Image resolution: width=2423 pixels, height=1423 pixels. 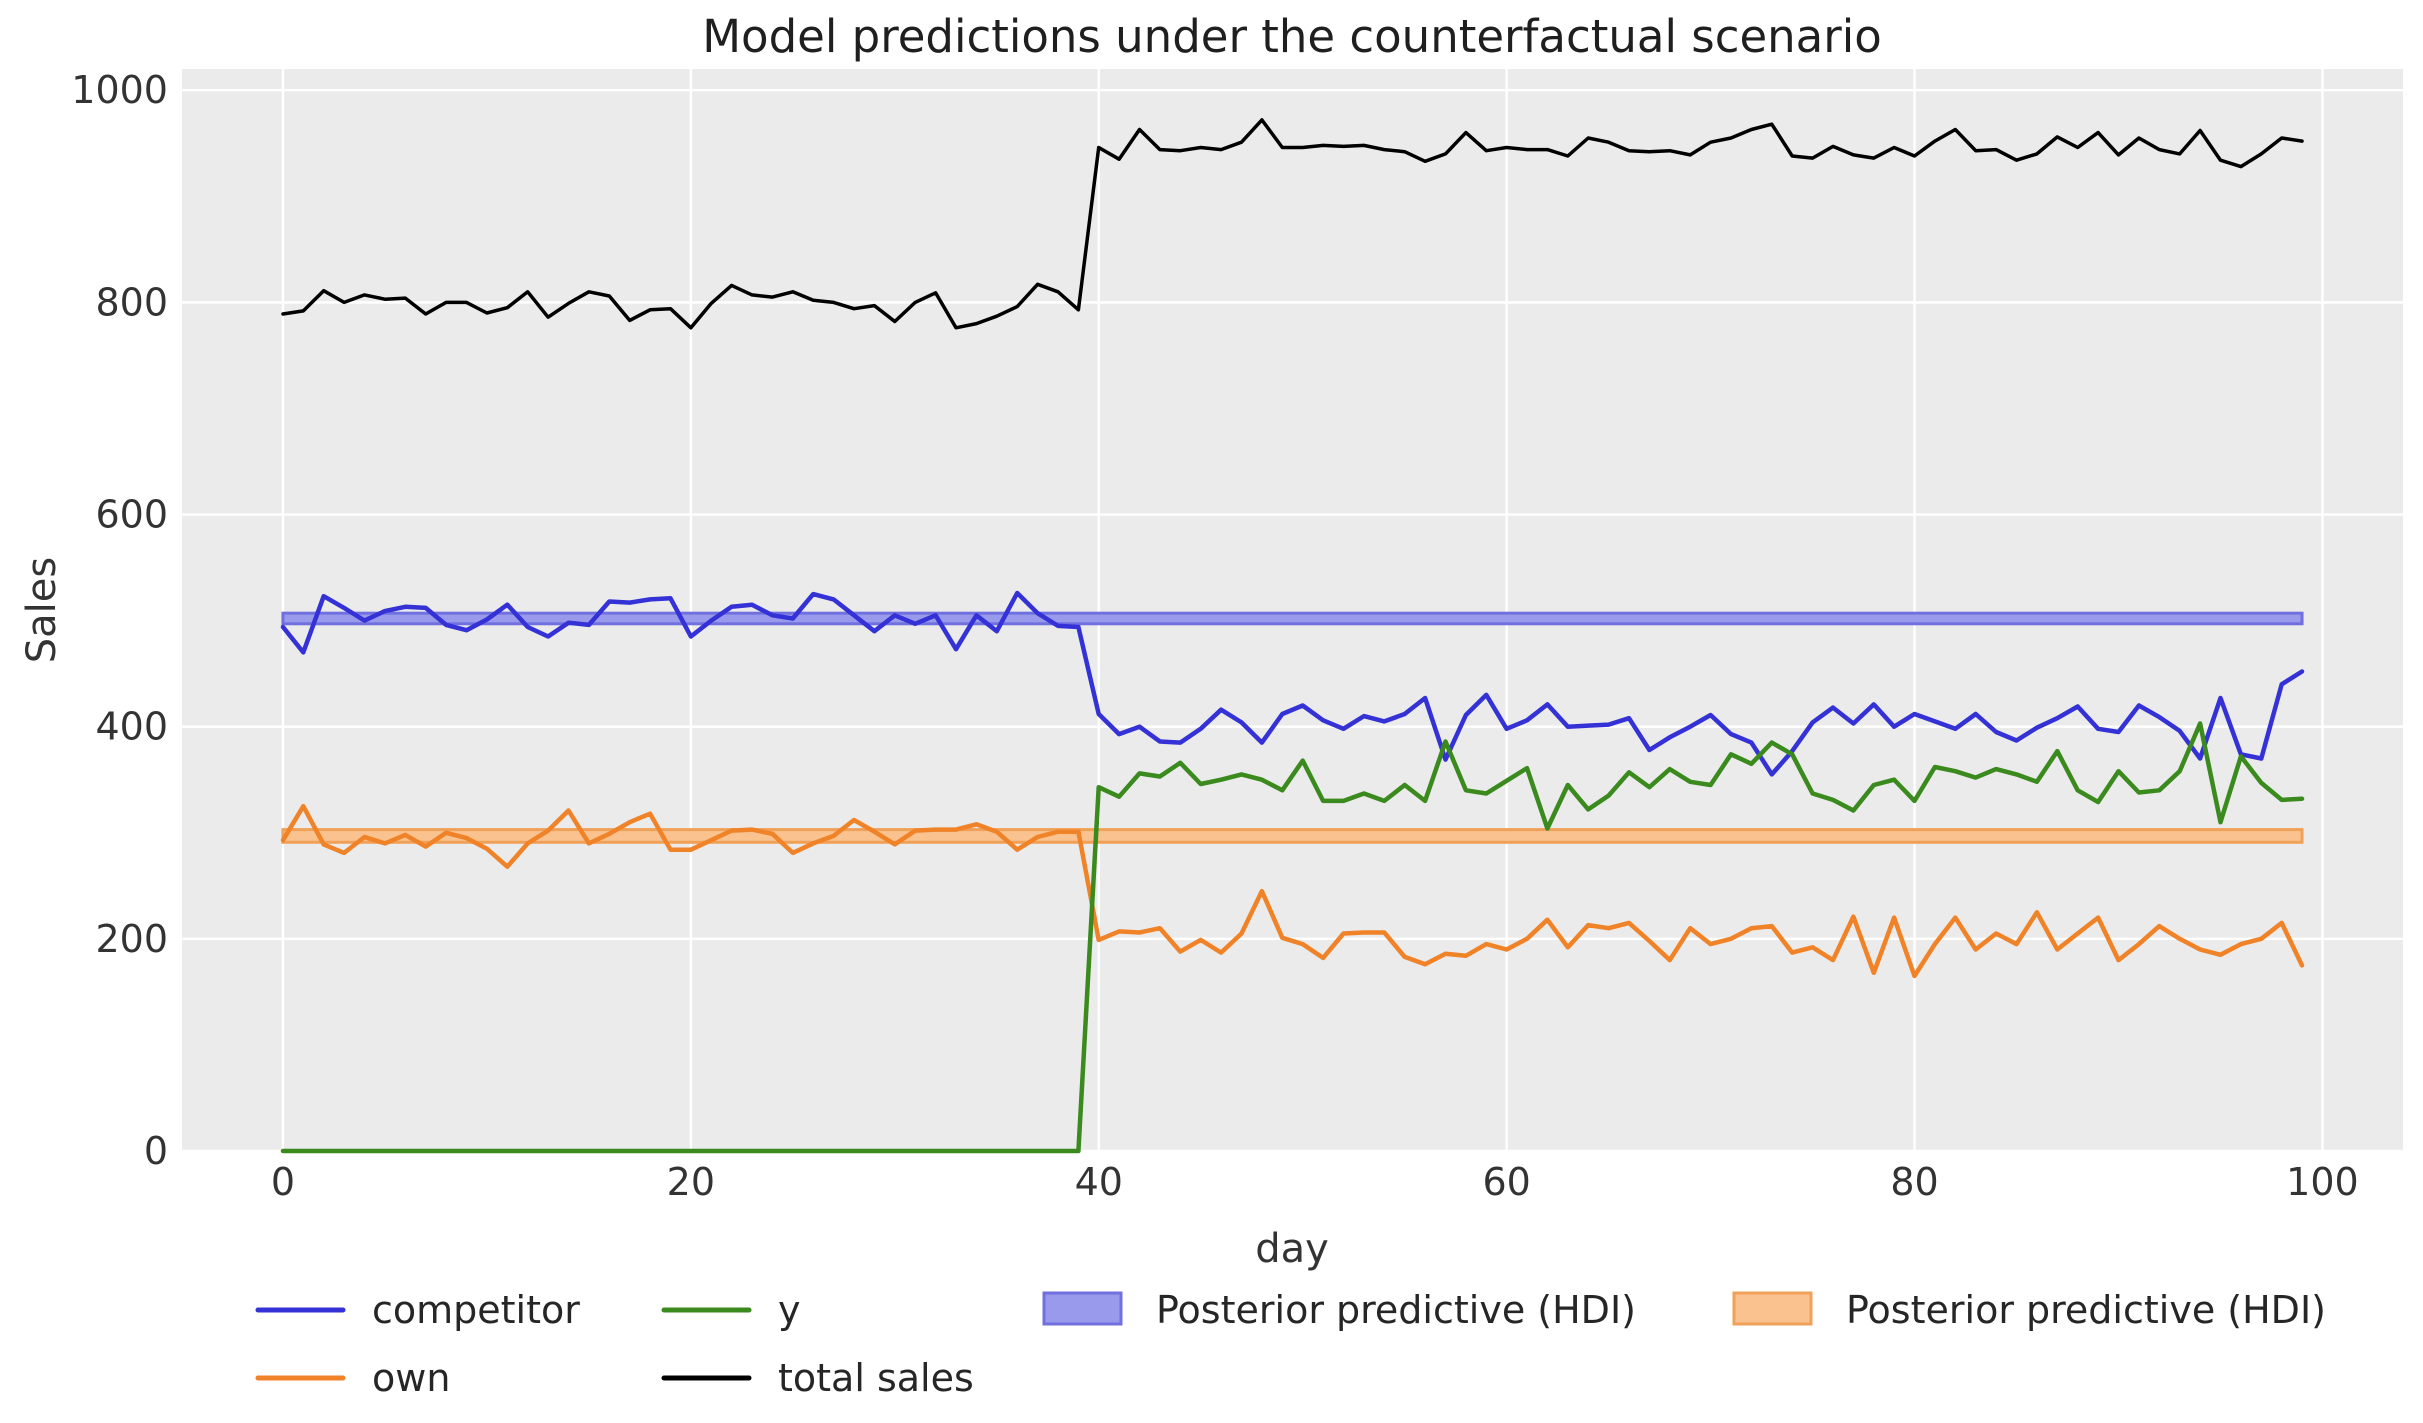 I want to click on series-line-own, so click(x=1292, y=891).